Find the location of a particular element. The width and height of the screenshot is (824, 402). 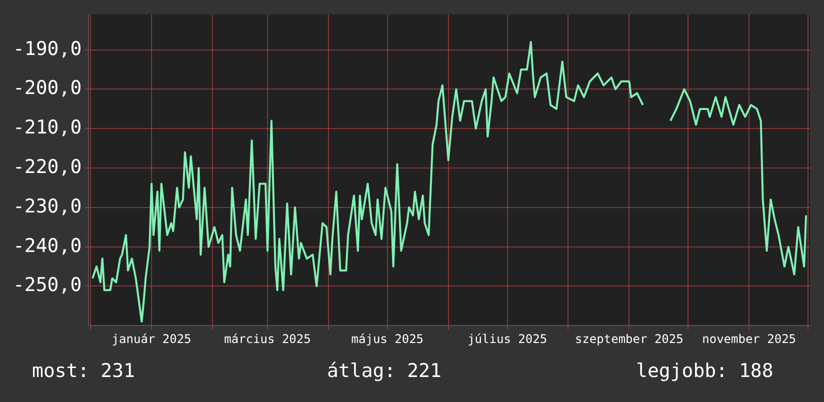

y-tick-label: -200,0 is located at coordinates (47, 88).